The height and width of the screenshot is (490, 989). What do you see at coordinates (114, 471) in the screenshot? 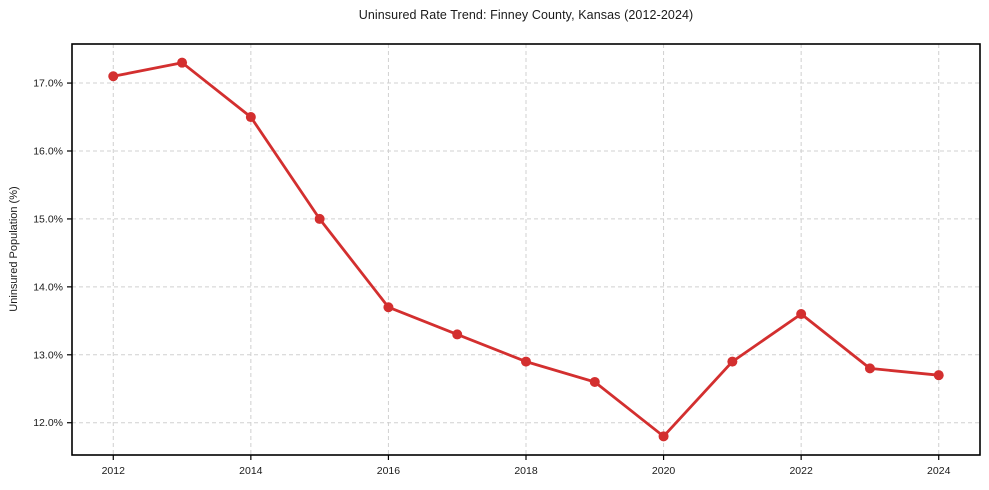
I see `x-tick-label: 2012` at bounding box center [114, 471].